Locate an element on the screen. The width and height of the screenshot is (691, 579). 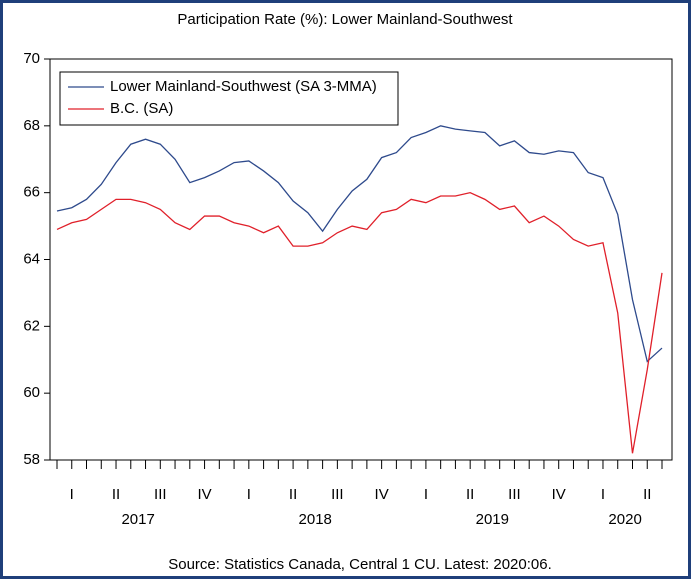
year-label: 2020 is located at coordinates (624, 519).